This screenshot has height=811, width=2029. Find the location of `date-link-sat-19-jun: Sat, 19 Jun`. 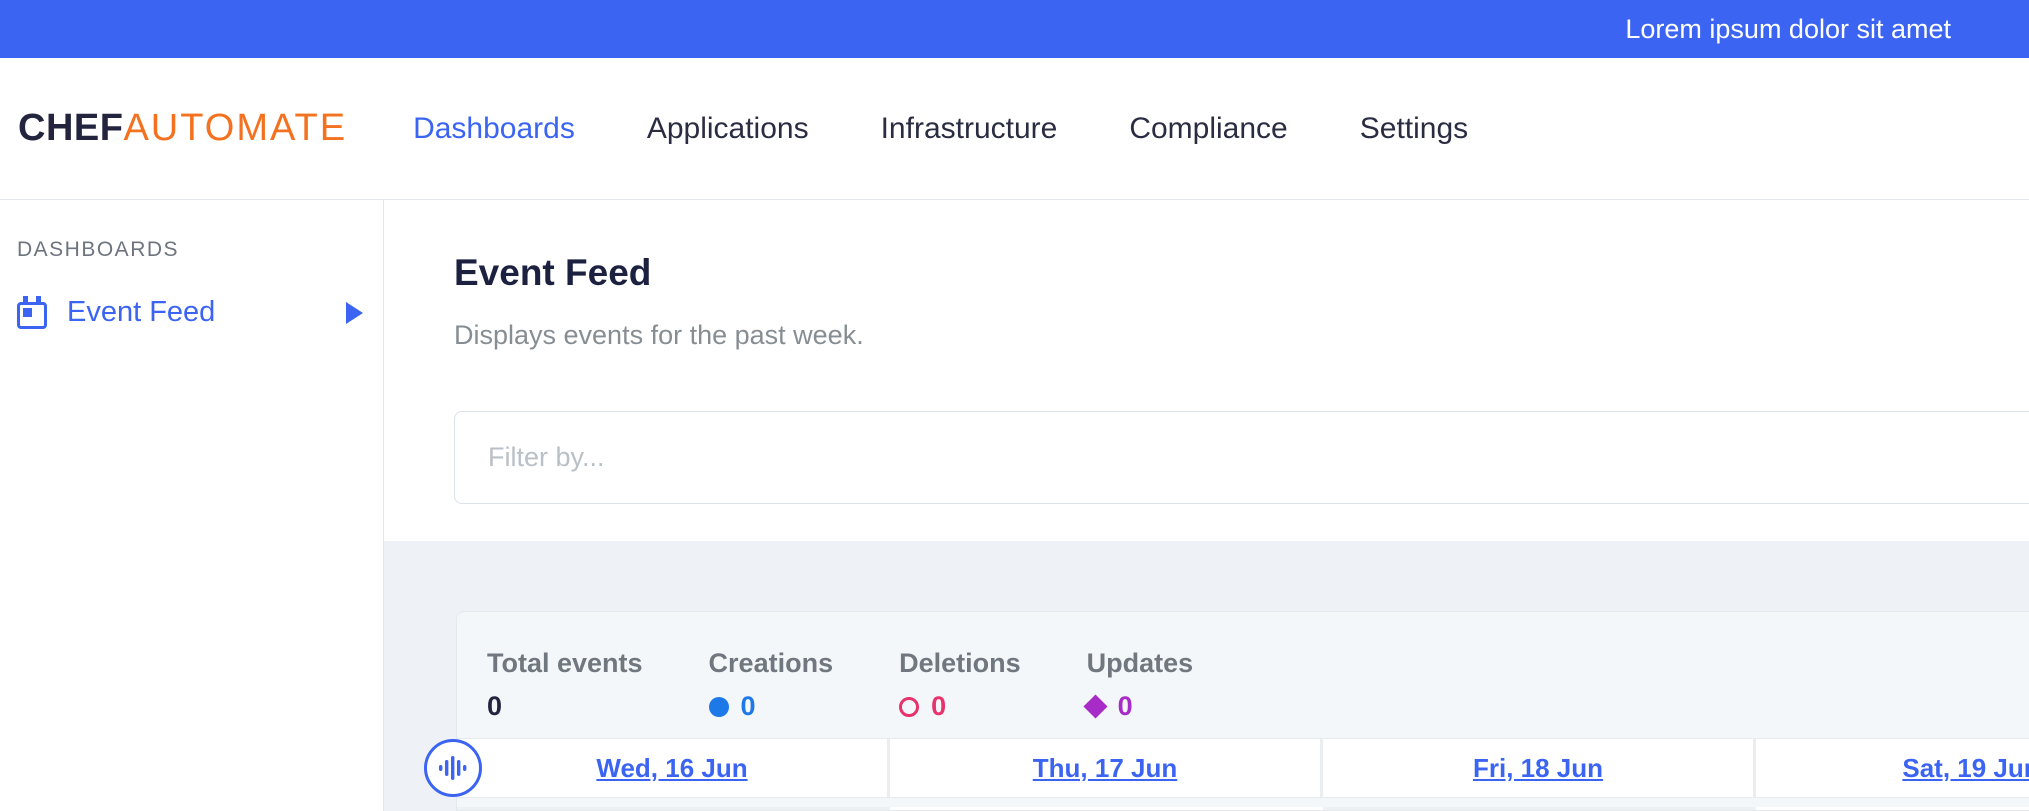

date-link-sat-19-jun: Sat, 19 Jun is located at coordinates (1965, 767).